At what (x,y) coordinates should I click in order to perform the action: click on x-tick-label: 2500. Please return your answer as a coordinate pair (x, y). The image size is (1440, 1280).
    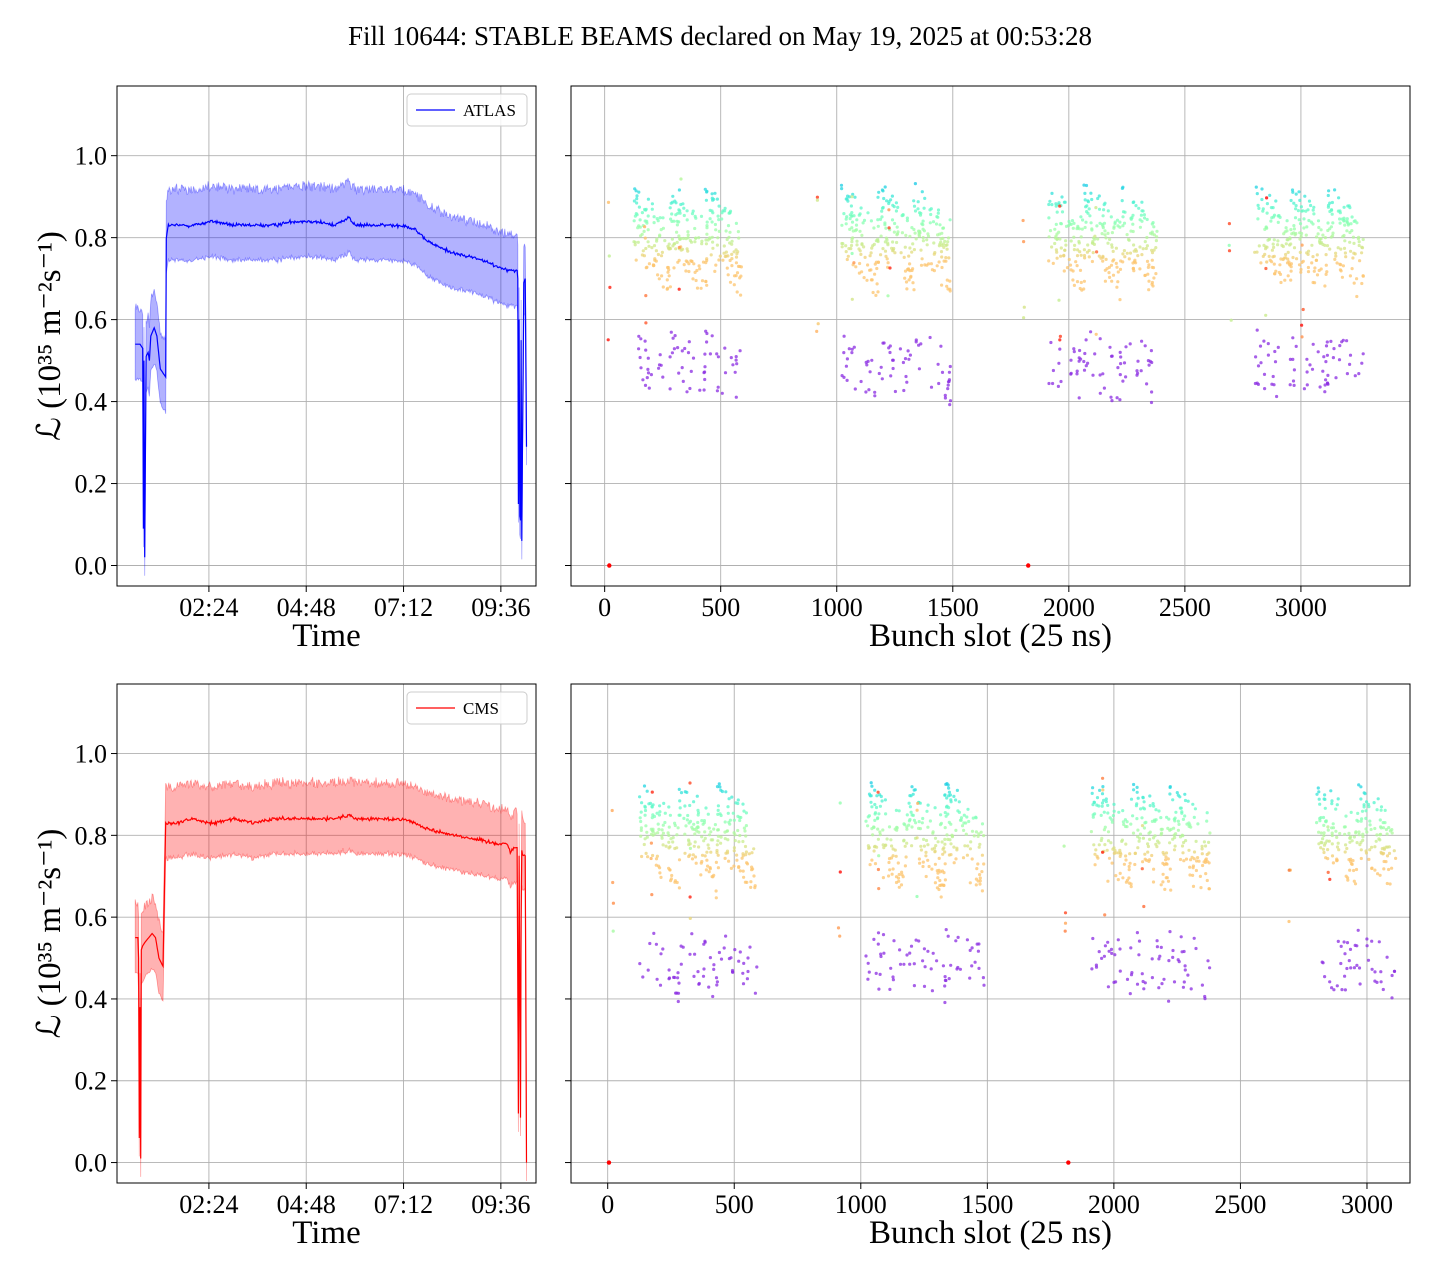
    Looking at the image, I should click on (1185, 607).